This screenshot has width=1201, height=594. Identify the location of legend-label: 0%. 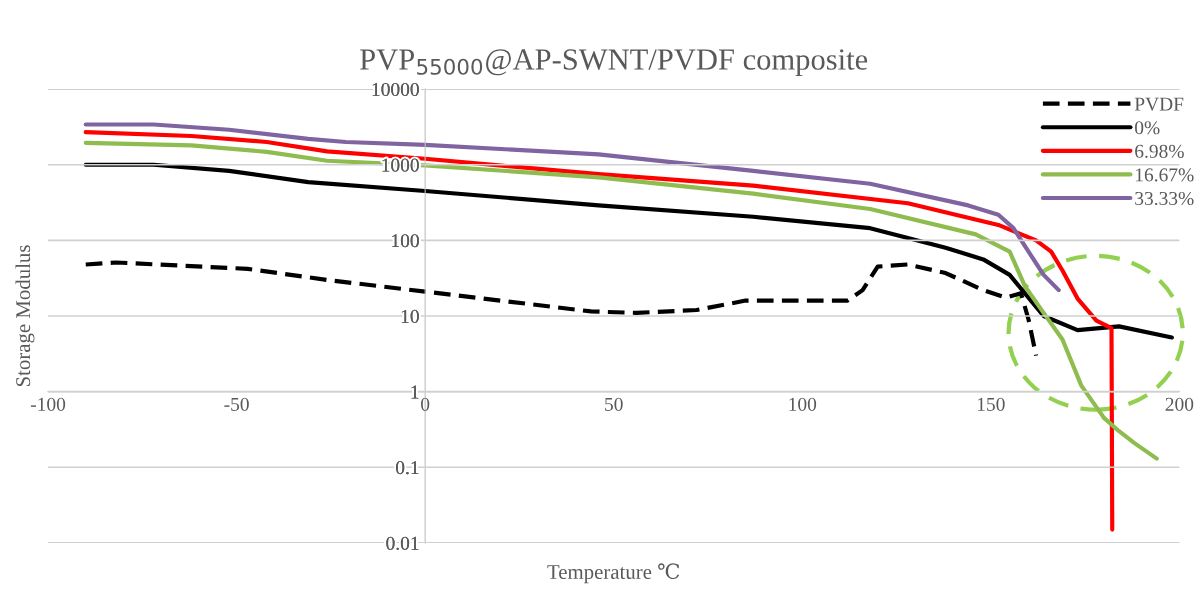
(1147, 128).